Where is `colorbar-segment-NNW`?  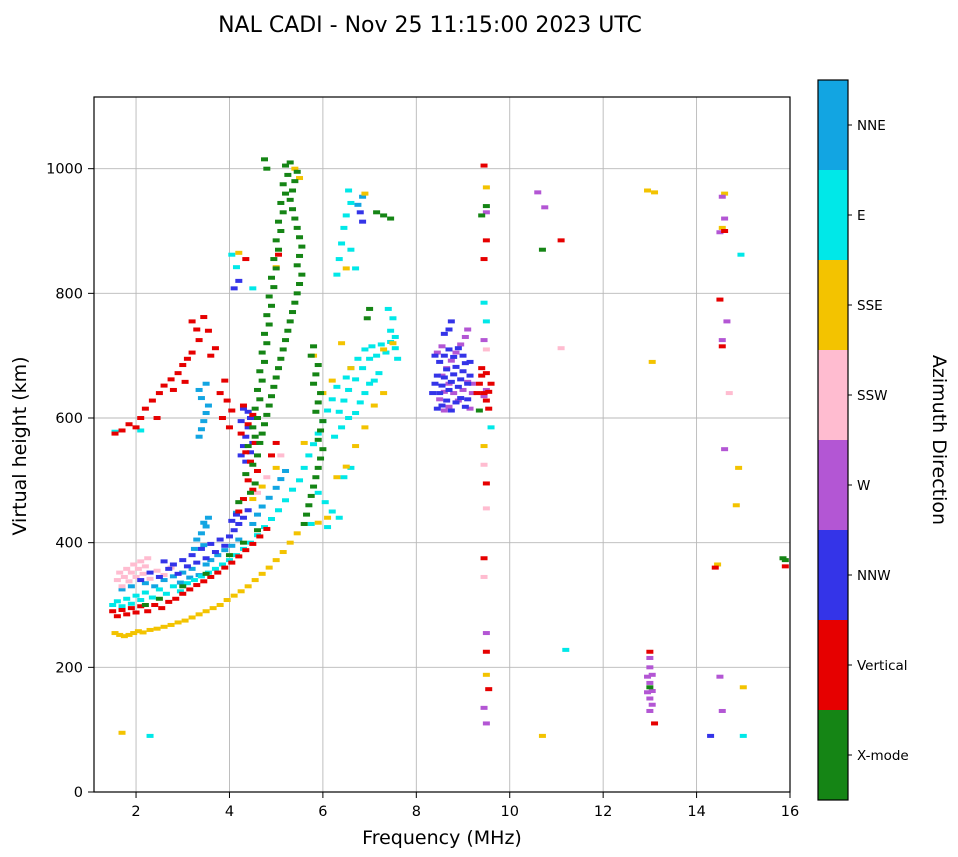
colorbar-segment-NNW is located at coordinates (833, 575).